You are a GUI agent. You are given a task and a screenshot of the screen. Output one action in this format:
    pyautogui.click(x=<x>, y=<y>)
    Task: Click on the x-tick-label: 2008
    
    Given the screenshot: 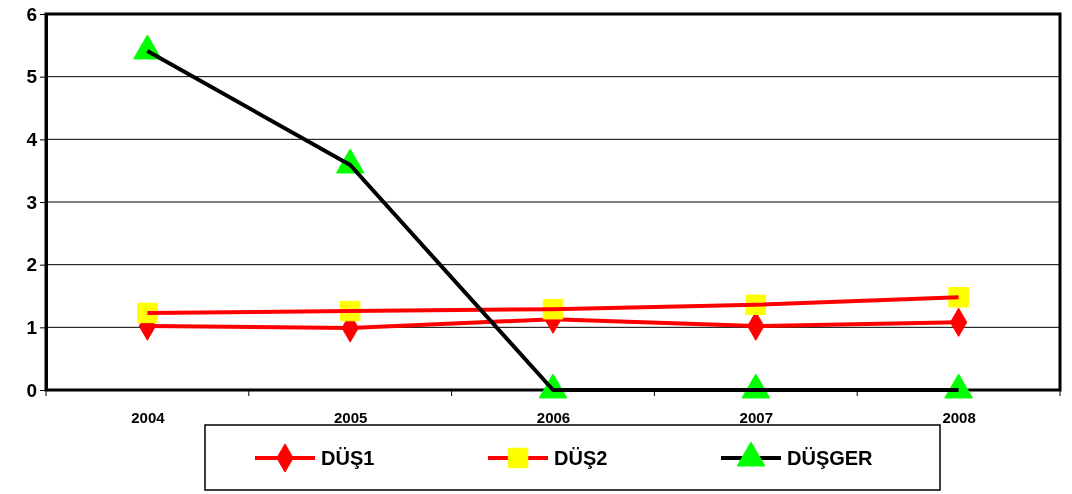 What is the action you would take?
    pyautogui.click(x=959, y=417)
    